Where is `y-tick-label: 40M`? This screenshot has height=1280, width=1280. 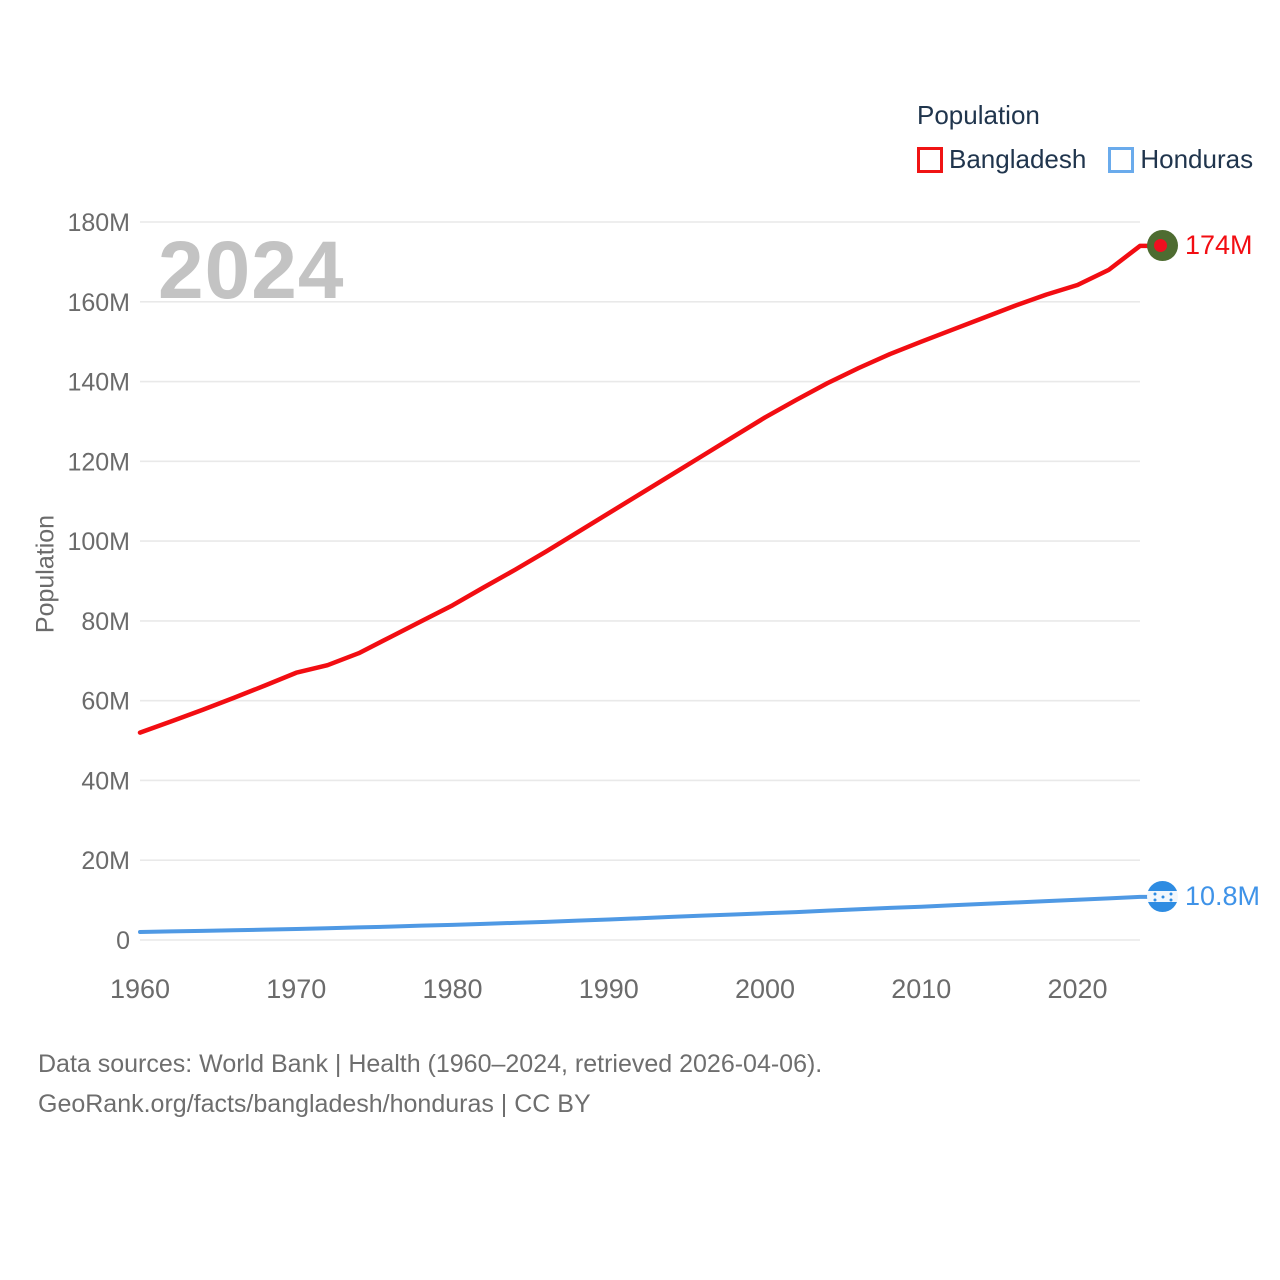
y-tick-label: 40M is located at coordinates (105, 781).